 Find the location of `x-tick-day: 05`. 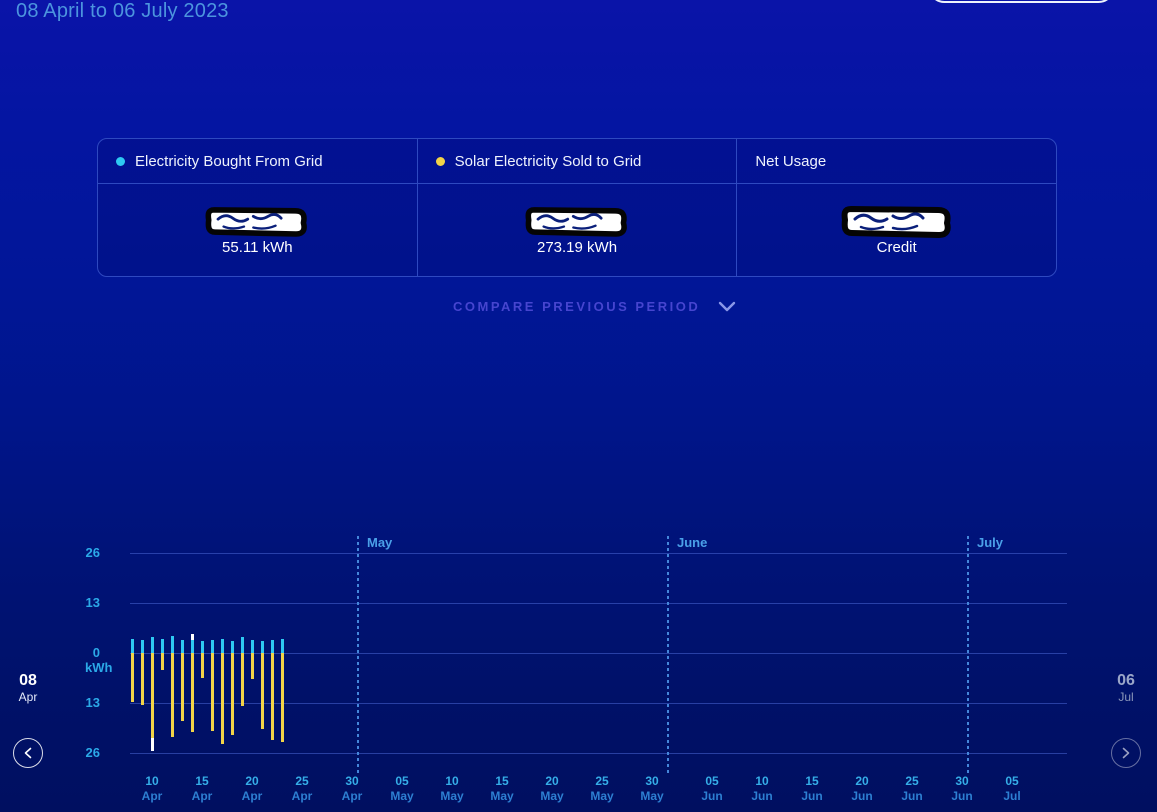

x-tick-day: 05 is located at coordinates (402, 781).